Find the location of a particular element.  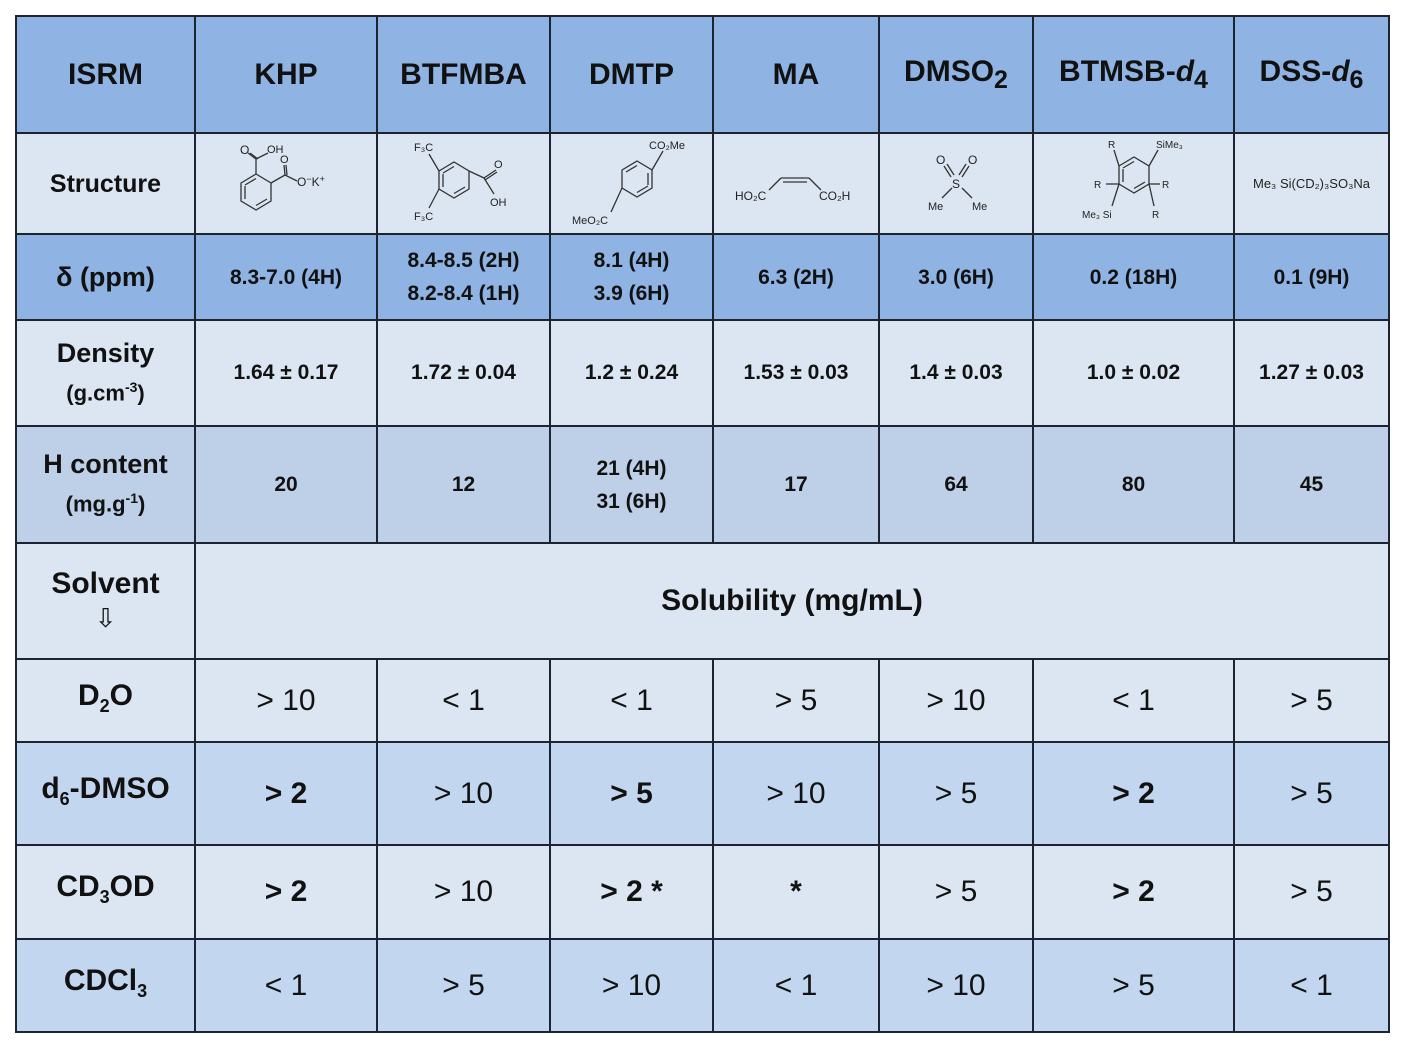

h-content-btmsb: 80 is located at coordinates (1133, 484).